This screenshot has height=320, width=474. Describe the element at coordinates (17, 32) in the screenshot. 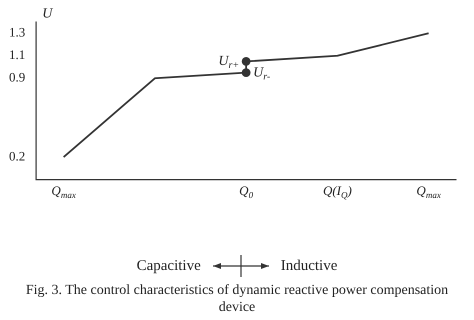

I see `y-tick-label: 1.3` at that location.